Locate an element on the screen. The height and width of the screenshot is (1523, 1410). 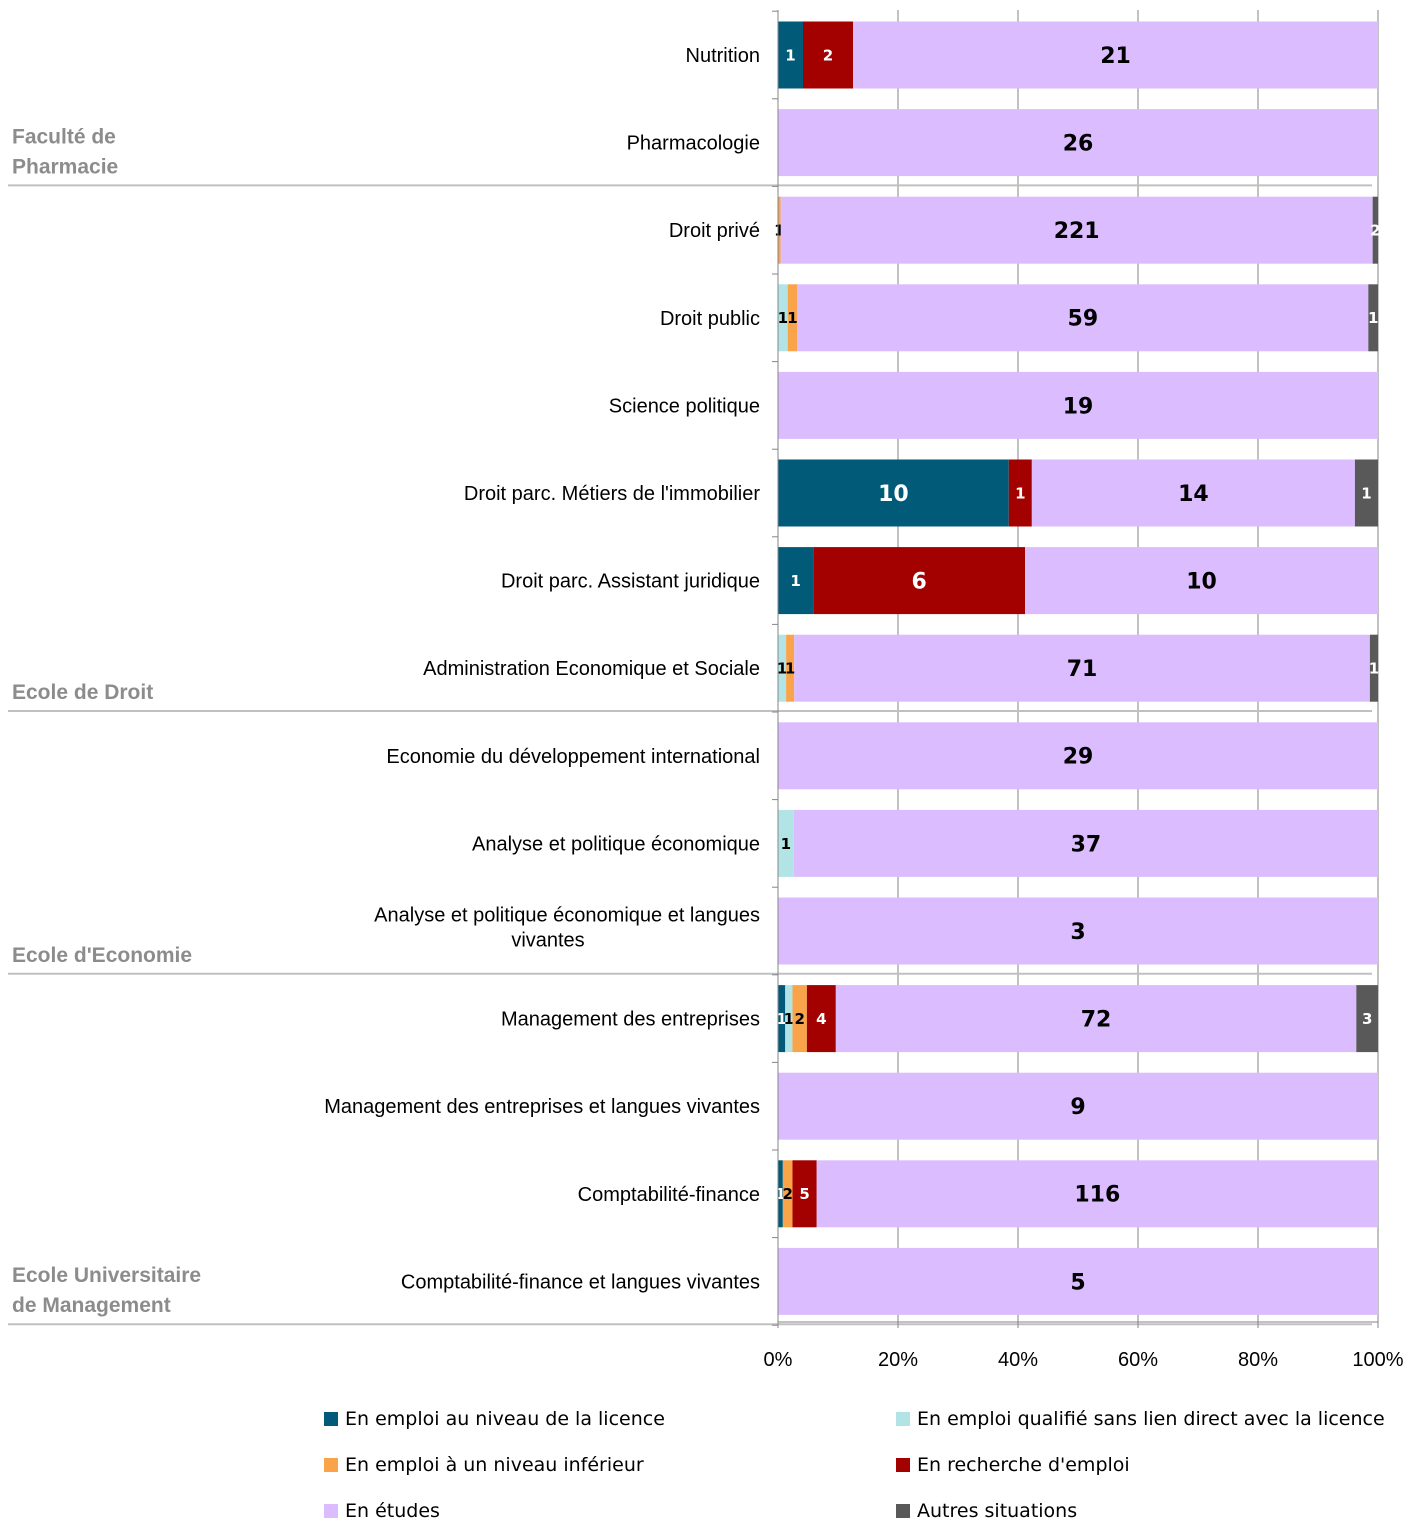
data-label: 21 is located at coordinates (1115, 56).